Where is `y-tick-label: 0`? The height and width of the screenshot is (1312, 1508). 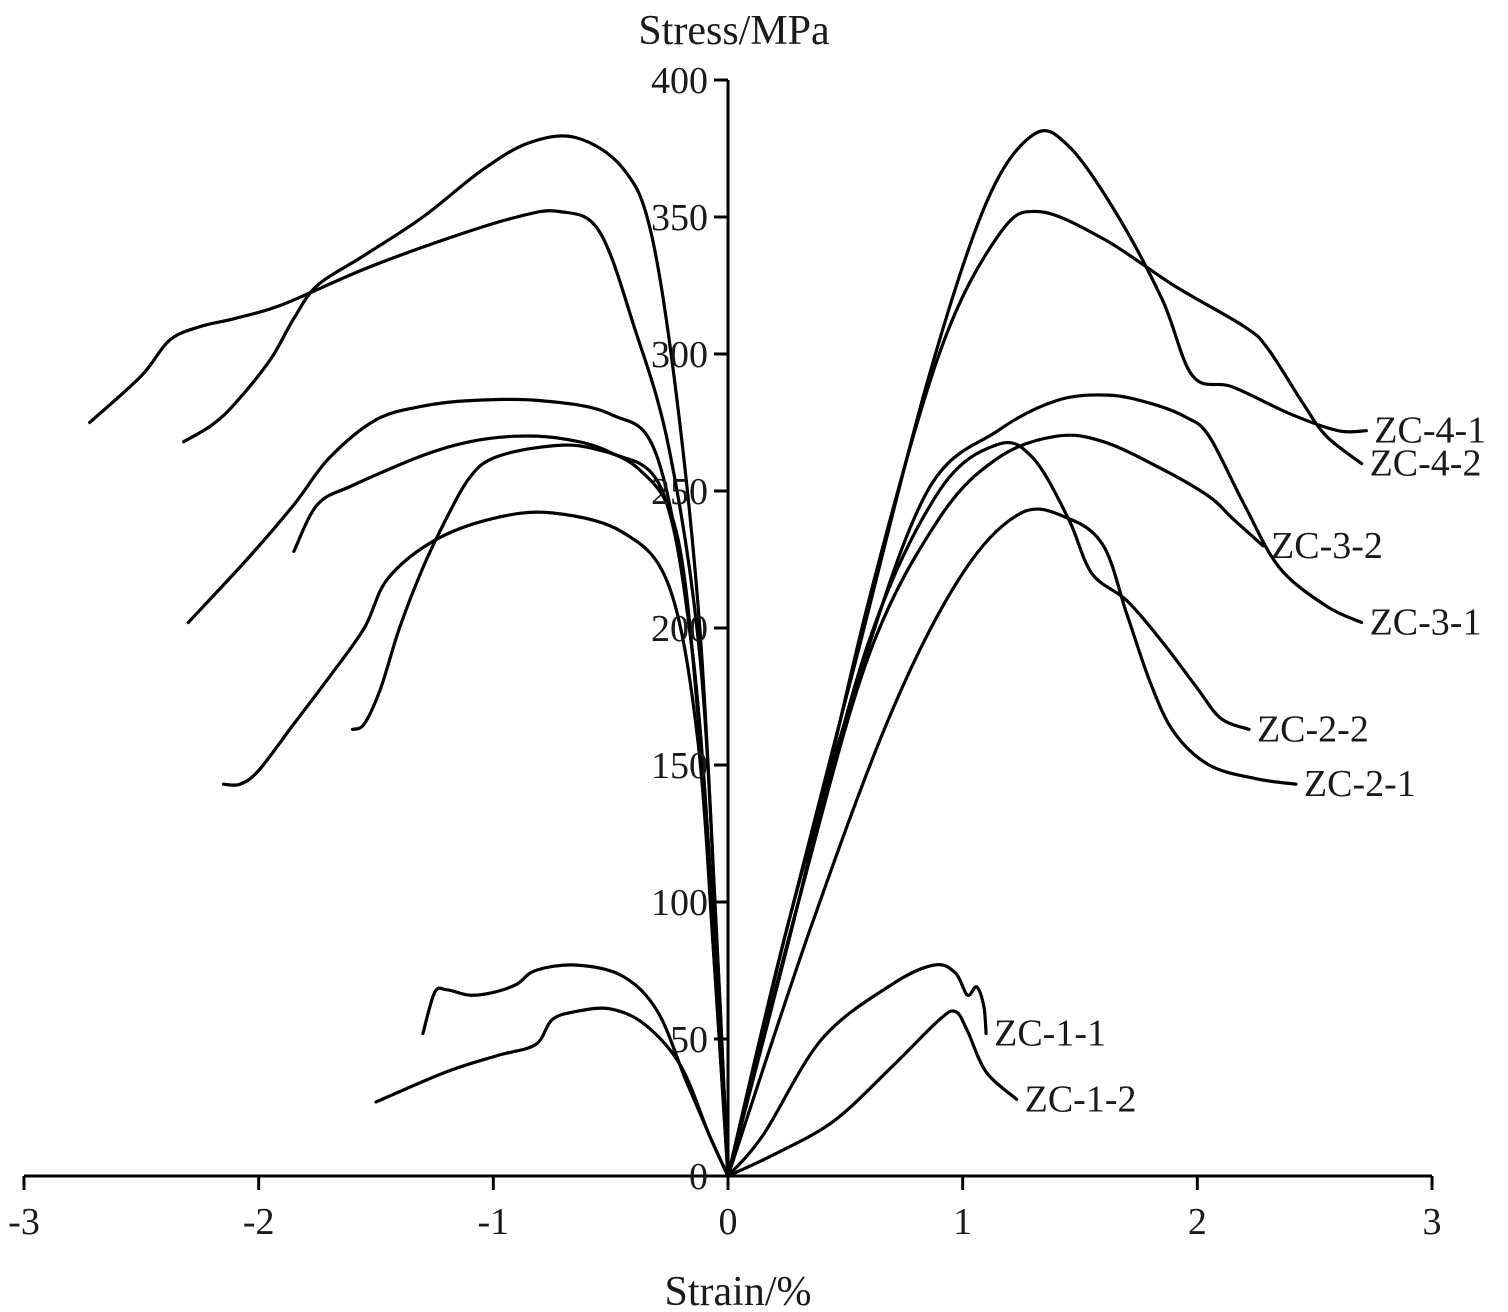 y-tick-label: 0 is located at coordinates (698, 1177).